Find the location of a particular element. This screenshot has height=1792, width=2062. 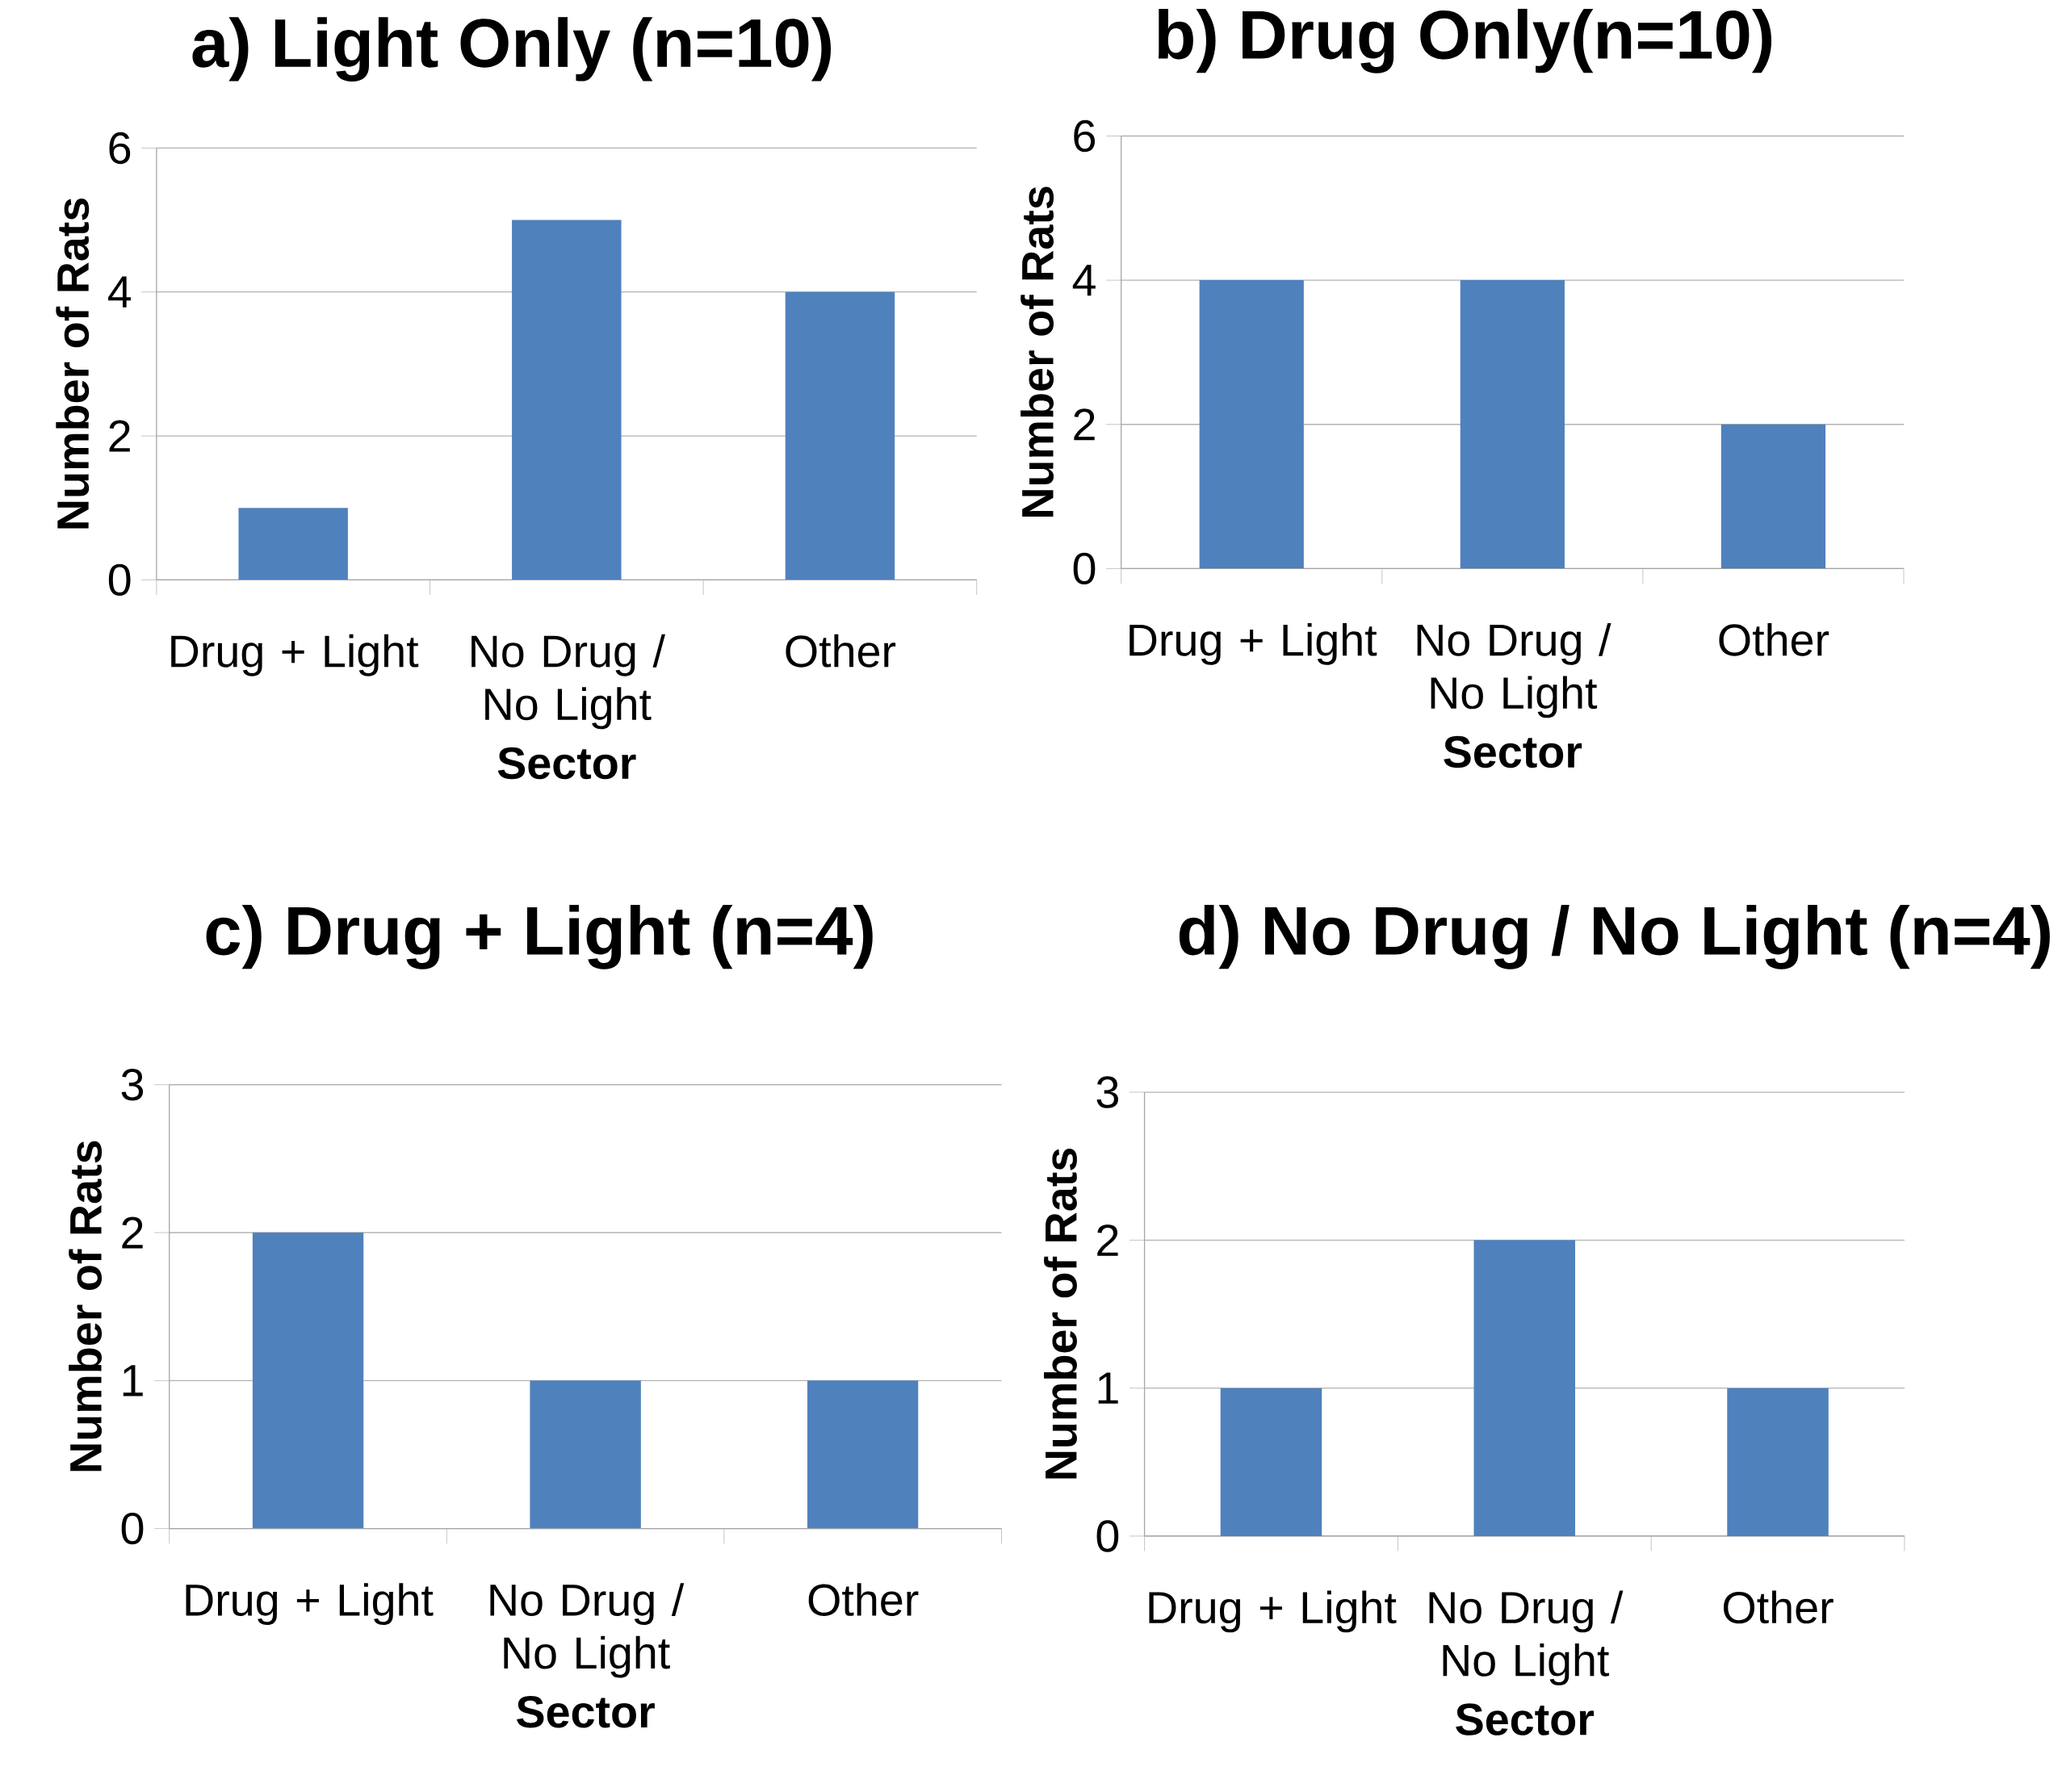

chart-title: b) Drug Only(n=10) is located at coordinates (1465, 41).